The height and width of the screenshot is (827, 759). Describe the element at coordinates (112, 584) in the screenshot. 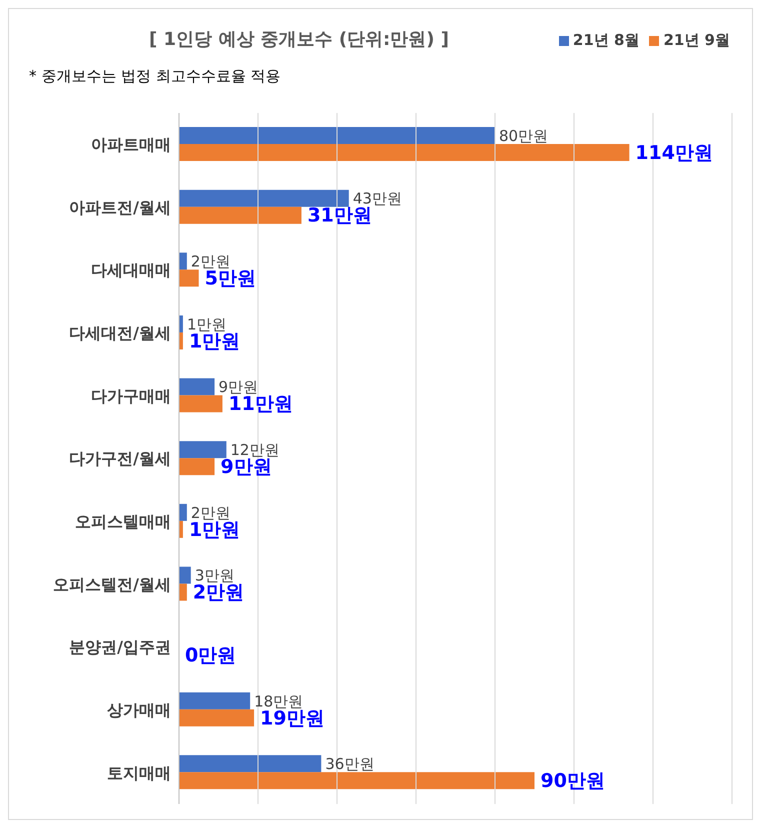

I see `y-tick-label: 오피스텔전/월세` at that location.